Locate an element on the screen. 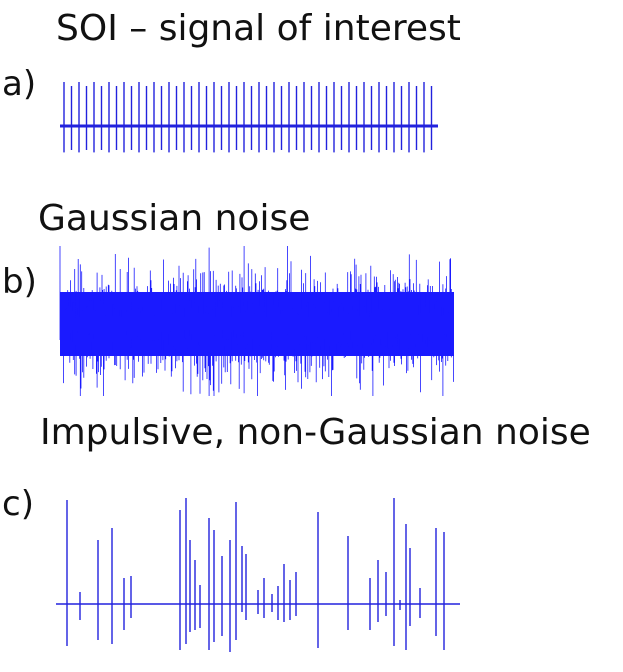 This screenshot has width=623, height=672. impulsive-noise-waveform is located at coordinates (258, 575).